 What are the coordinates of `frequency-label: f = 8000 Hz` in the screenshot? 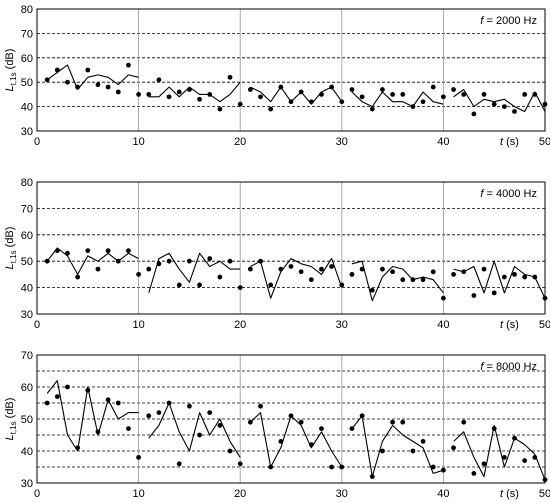 It's located at (508, 367).